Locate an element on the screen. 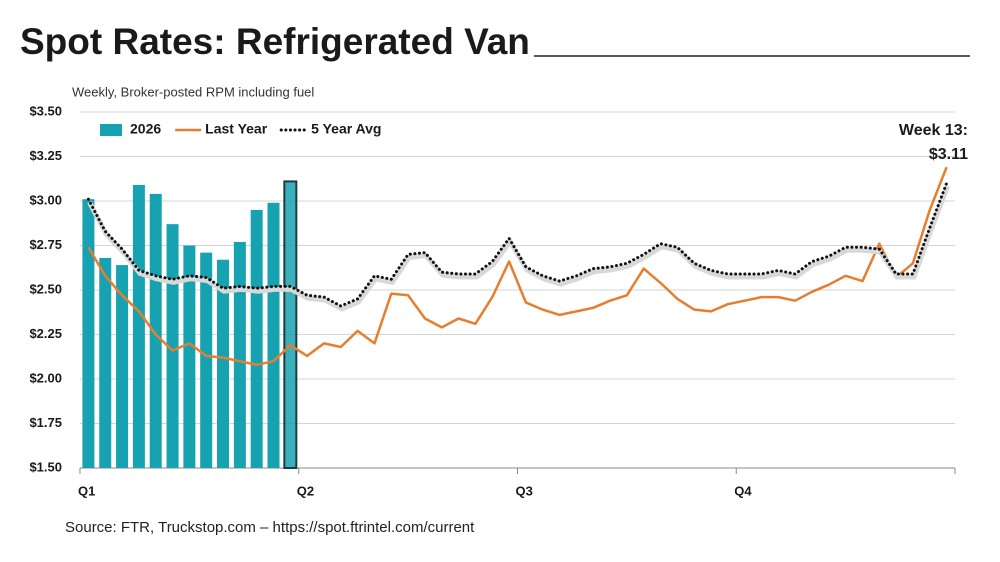 This screenshot has width=1000, height=562. legend-label: 5 Year Avg is located at coordinates (346, 129).